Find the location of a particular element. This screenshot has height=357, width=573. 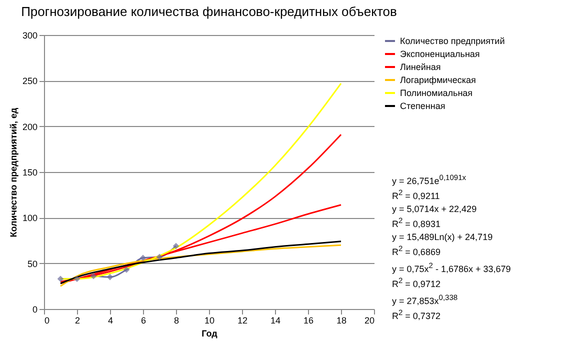

x-tick-label: 16 is located at coordinates (308, 321).